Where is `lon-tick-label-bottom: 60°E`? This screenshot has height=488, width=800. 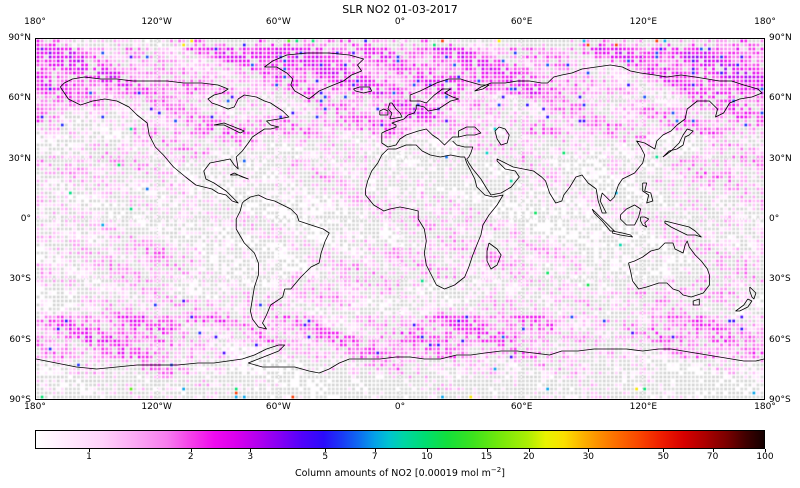
lon-tick-label-bottom: 60°E is located at coordinates (521, 407).